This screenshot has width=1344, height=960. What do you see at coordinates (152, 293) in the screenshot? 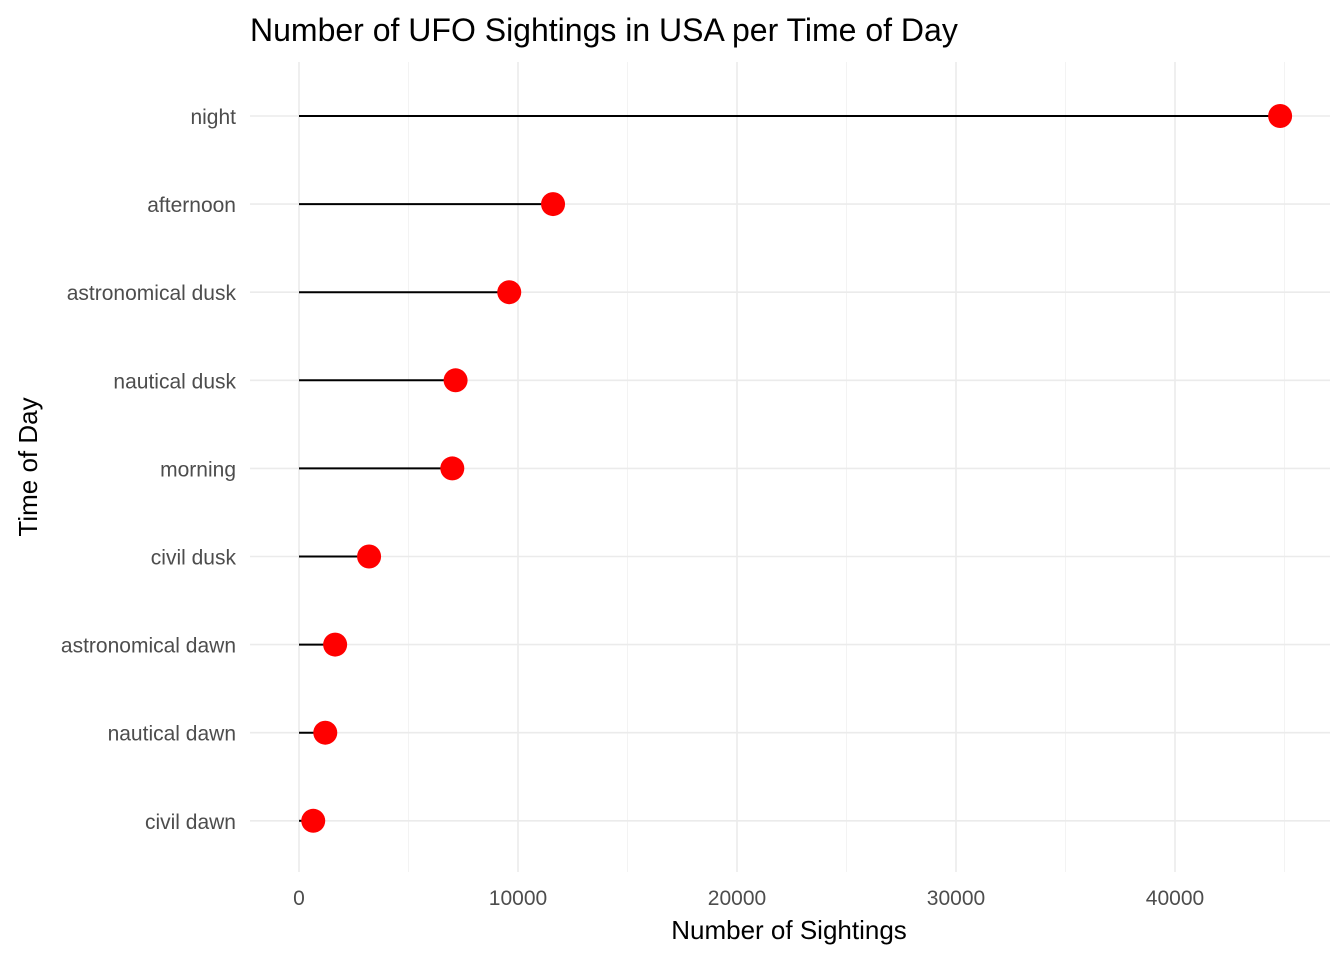
I see `y-tick-label: astronomical dusk` at bounding box center [152, 293].